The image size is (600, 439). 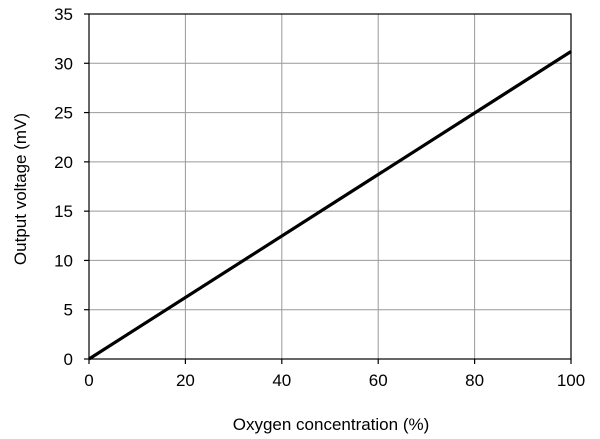 What do you see at coordinates (571, 380) in the screenshot?
I see `x-tick-label: 100` at bounding box center [571, 380].